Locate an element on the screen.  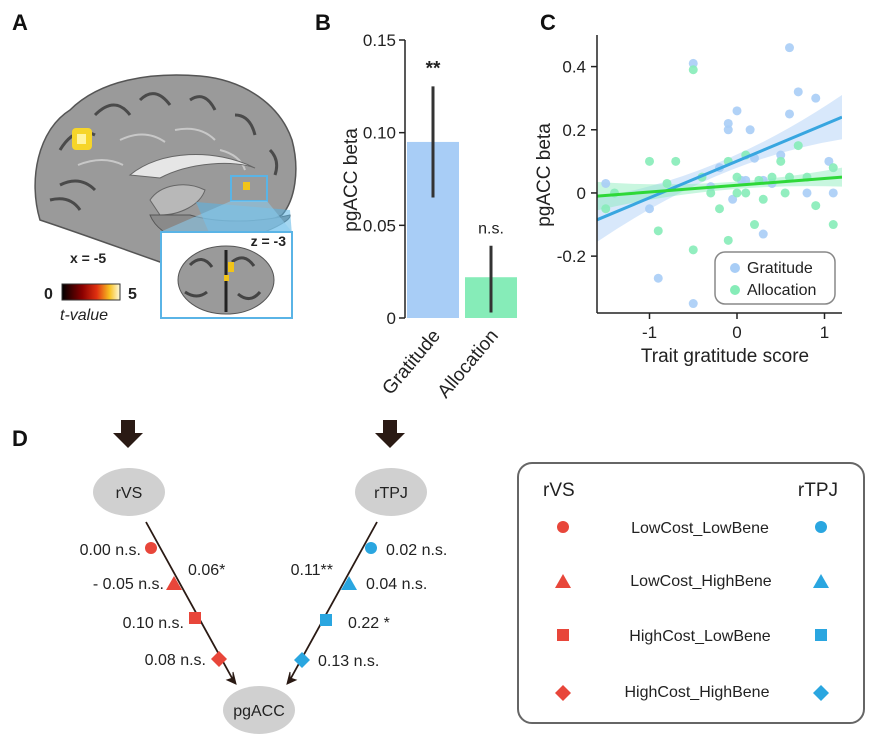
legend-gratitude-marker is located at coordinates (735, 268).